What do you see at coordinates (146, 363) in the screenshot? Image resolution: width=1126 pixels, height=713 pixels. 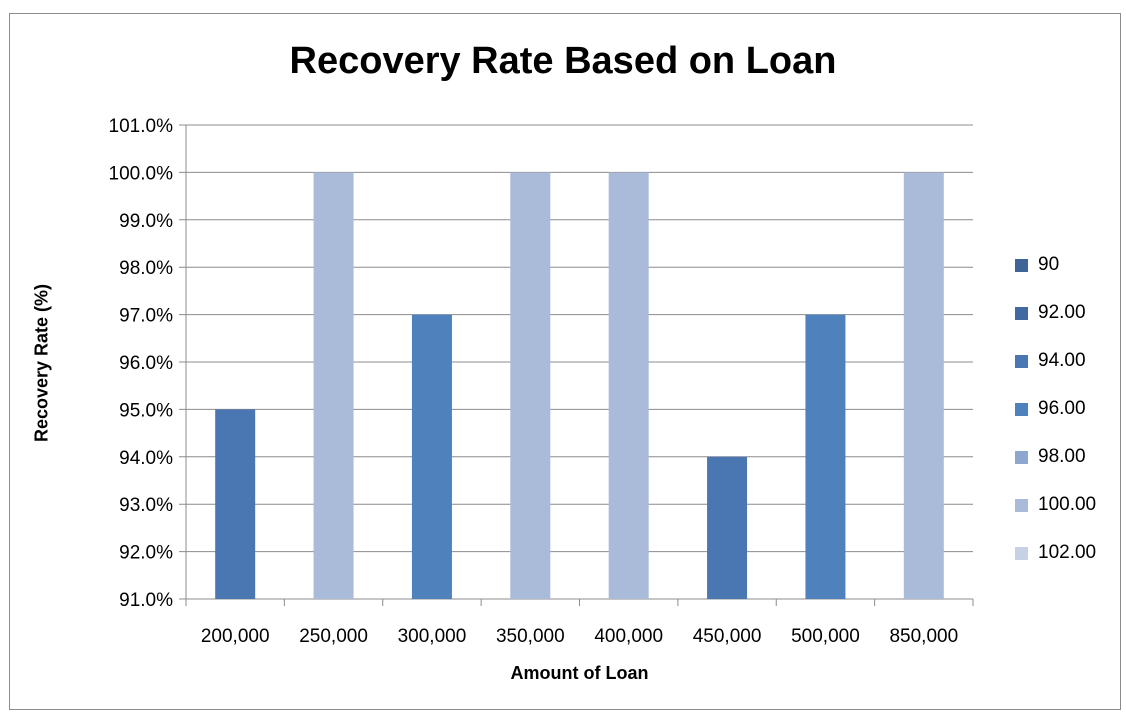 I see `y-tick-label: 96.0%` at bounding box center [146, 363].